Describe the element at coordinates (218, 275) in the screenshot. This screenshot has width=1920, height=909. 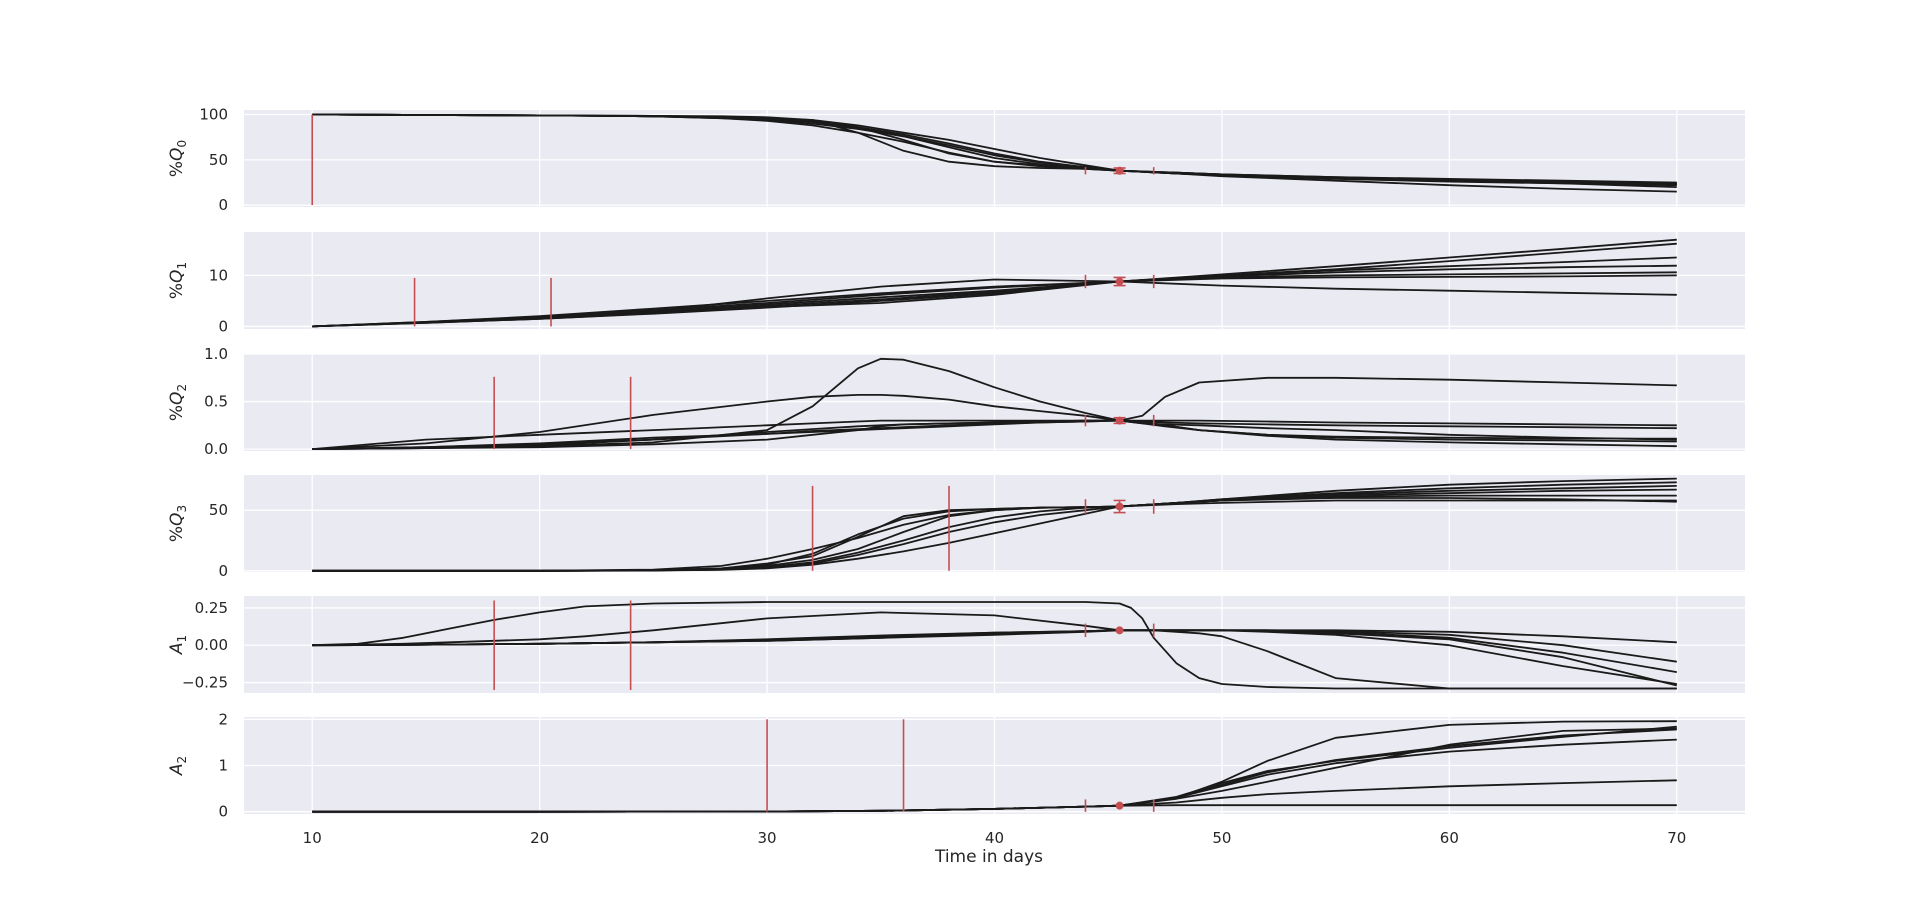
I see `y-tick-label: 10` at that location.